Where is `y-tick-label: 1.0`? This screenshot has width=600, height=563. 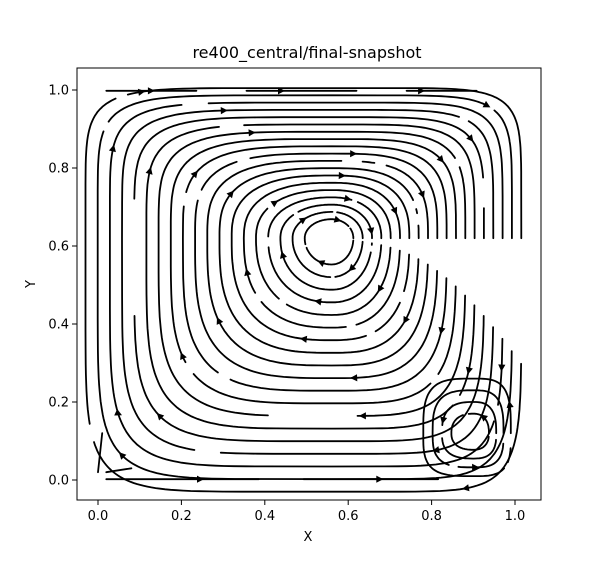 y-tick-label: 1.0 is located at coordinates (58, 91).